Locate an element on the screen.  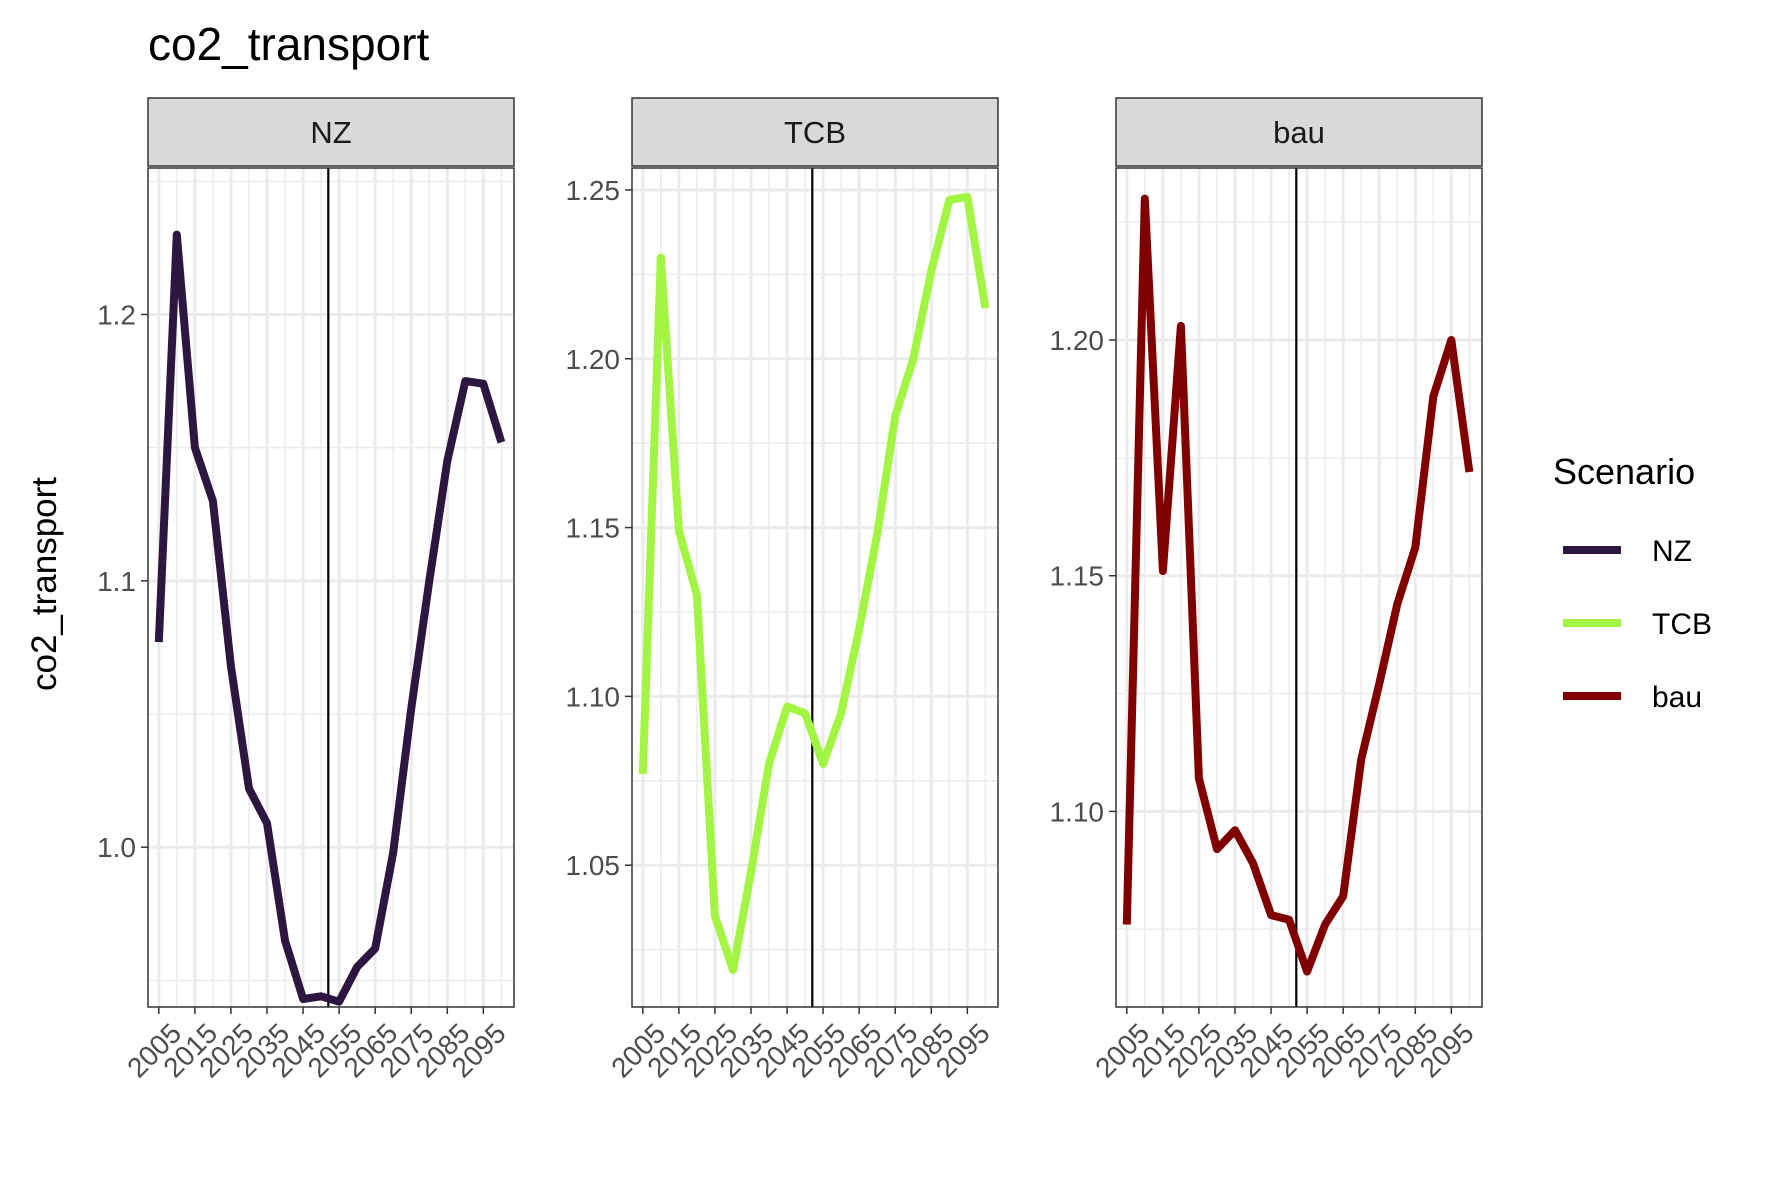
y-tick-label: 1.2 is located at coordinates (116, 314).